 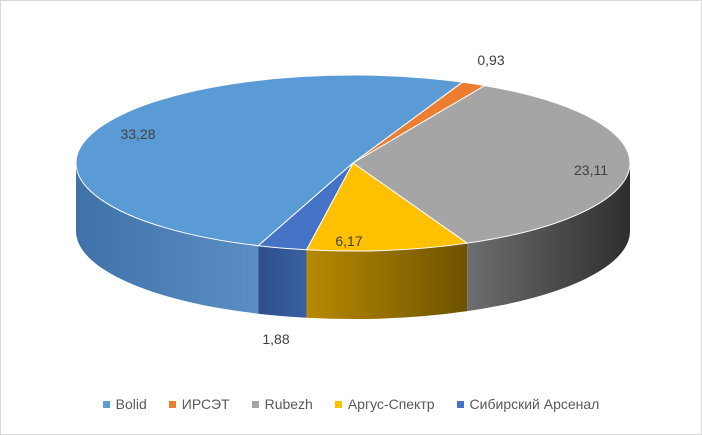 I want to click on legend-label: Rubezh, so click(x=288, y=404).